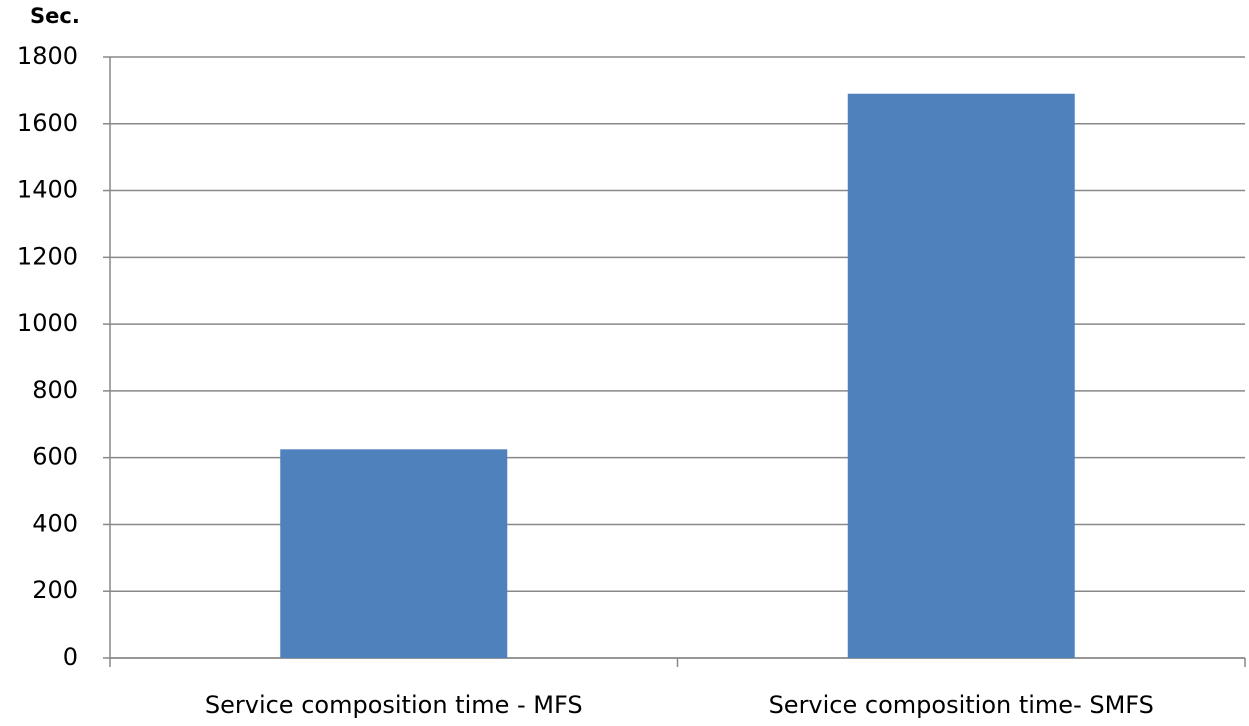 This screenshot has width=1249, height=726. Describe the element at coordinates (961, 705) in the screenshot. I see `x-tick-label: Service composition time- SMFS` at that location.